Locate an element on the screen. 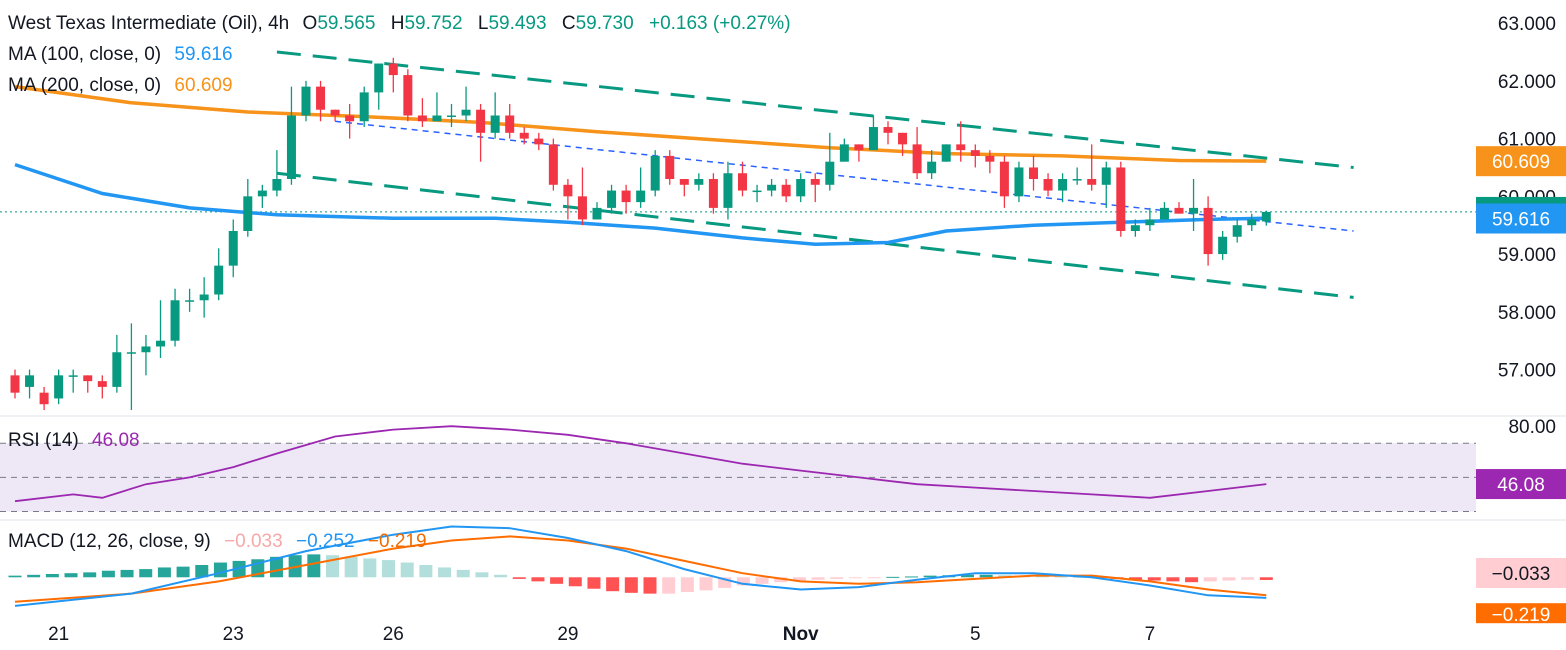  macd-line-value: −0.252 is located at coordinates (325, 541).